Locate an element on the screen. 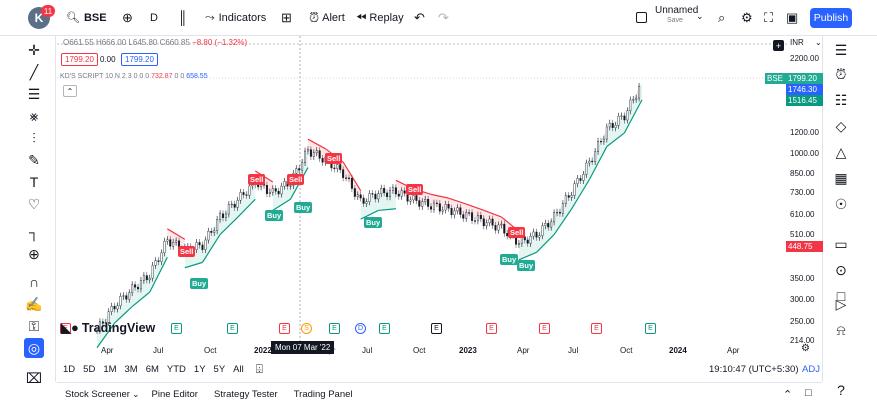 This screenshot has width=877, height=418. add-plus-icon: + is located at coordinates (778, 45).